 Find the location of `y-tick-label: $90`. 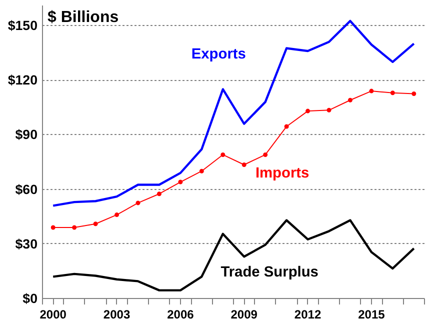

y-tick-label: $90 is located at coordinates (26, 134).